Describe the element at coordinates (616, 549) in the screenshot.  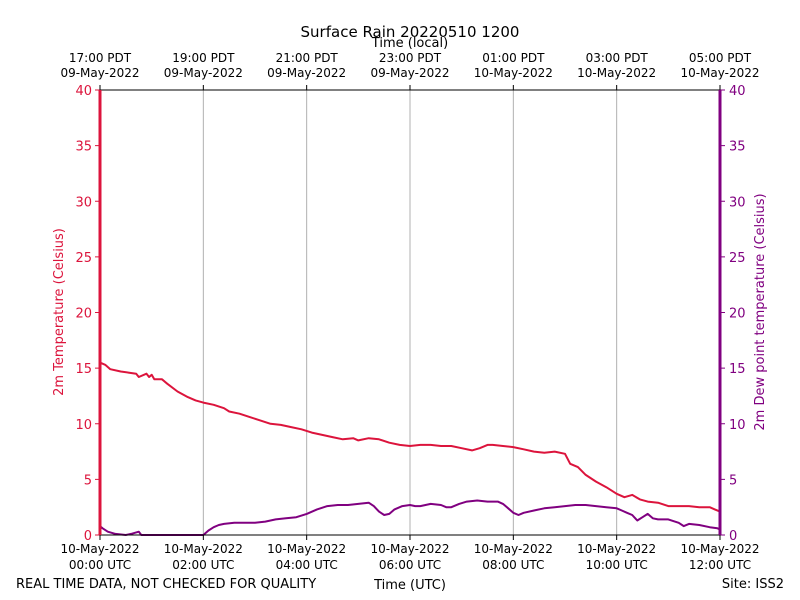
I see `bottom-tick-date-10: 10-May-2022` at that location.